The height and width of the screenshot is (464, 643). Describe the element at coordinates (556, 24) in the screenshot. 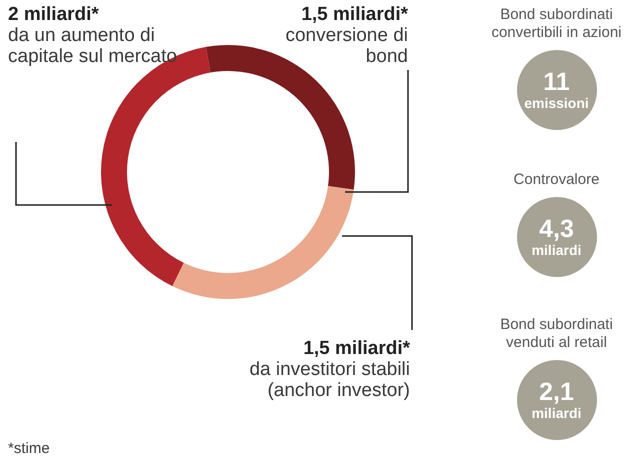

I see `category-label: Bond subordinati convertibili in azioni` at that location.